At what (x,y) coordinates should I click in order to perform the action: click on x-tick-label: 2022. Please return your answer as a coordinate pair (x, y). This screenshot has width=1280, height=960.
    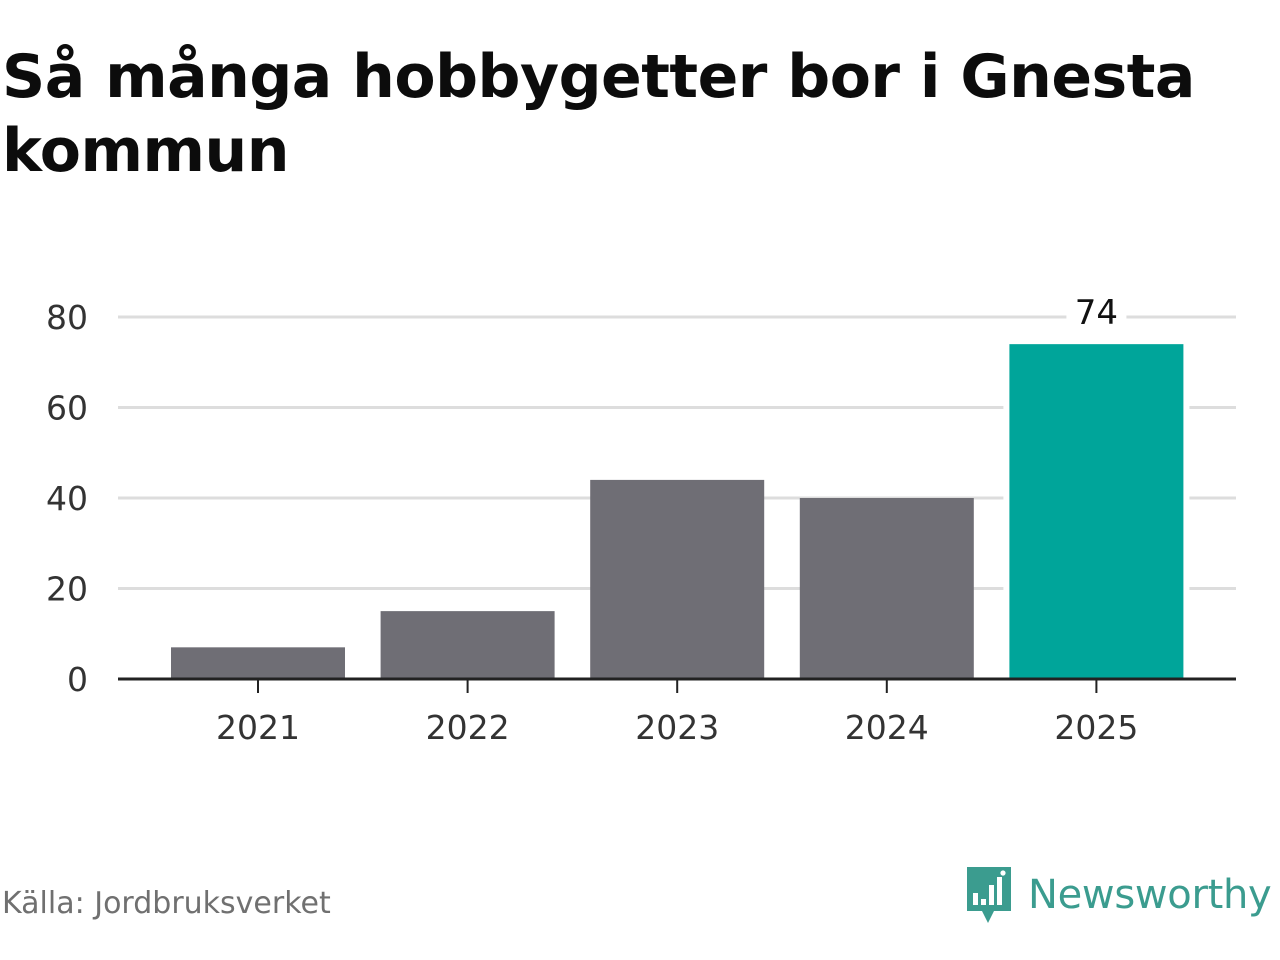
    Looking at the image, I should click on (468, 727).